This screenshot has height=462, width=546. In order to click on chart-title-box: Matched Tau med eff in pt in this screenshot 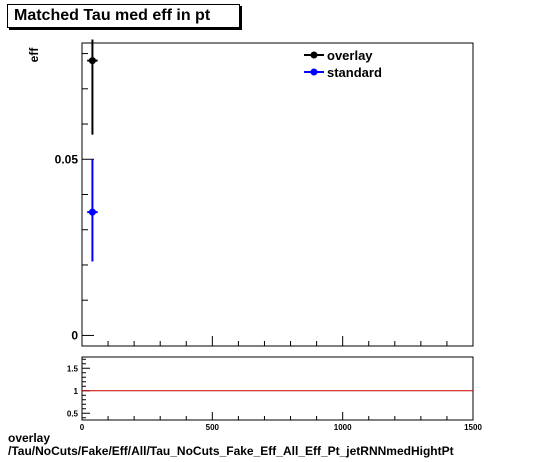, I will do `click(123, 16)`.